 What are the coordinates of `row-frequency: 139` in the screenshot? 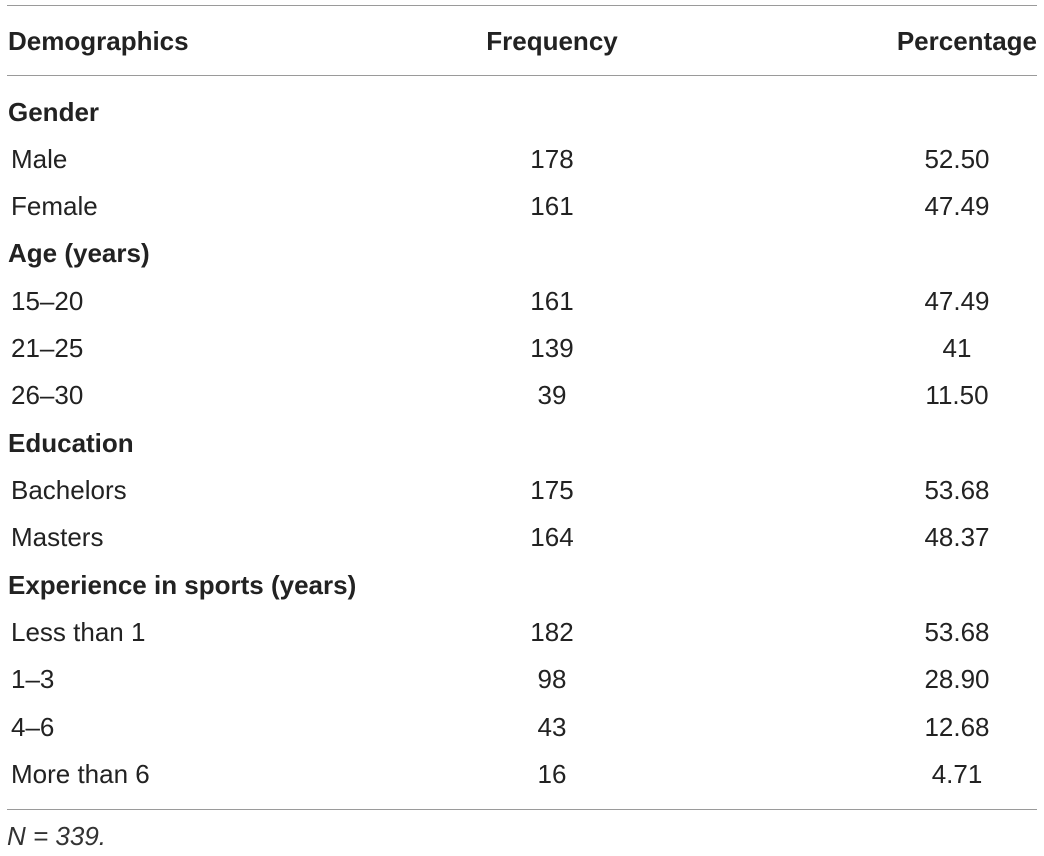 It's located at (552, 348).